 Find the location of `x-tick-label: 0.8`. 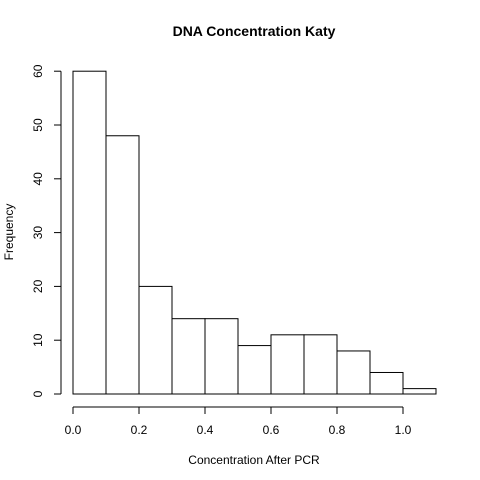

x-tick-label: 0.8 is located at coordinates (337, 430).